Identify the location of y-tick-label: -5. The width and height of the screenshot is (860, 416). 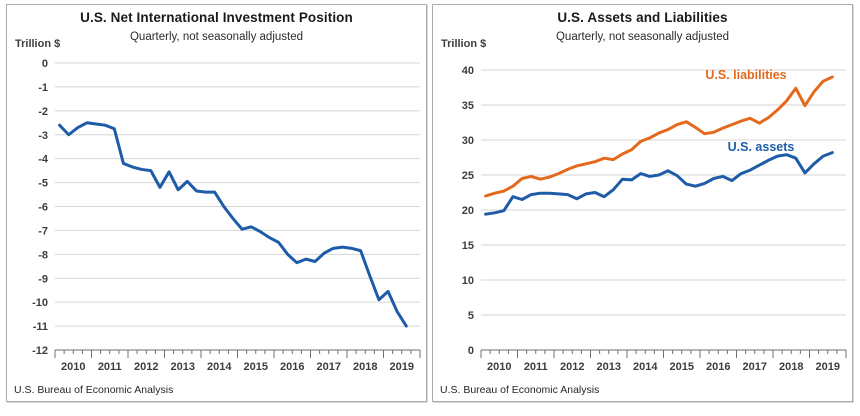
(43, 184).